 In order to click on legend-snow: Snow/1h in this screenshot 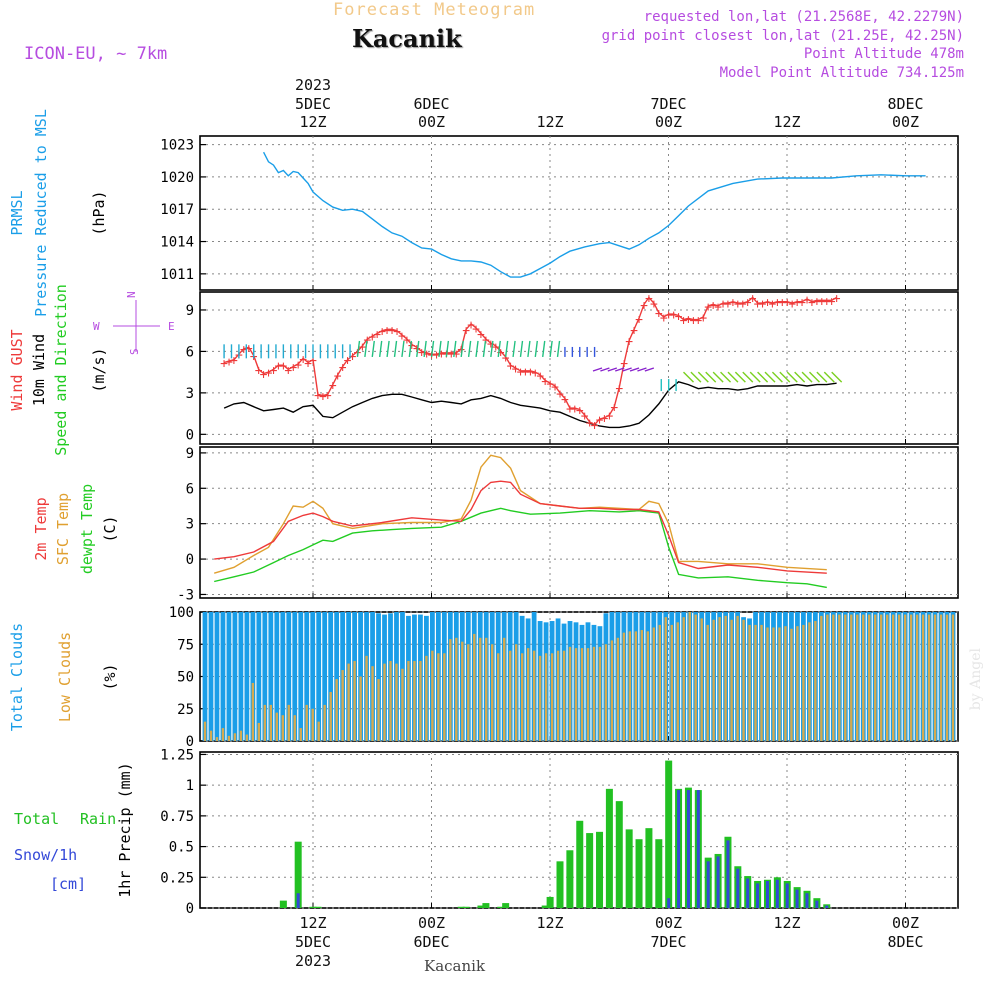, I will do `click(45, 855)`.